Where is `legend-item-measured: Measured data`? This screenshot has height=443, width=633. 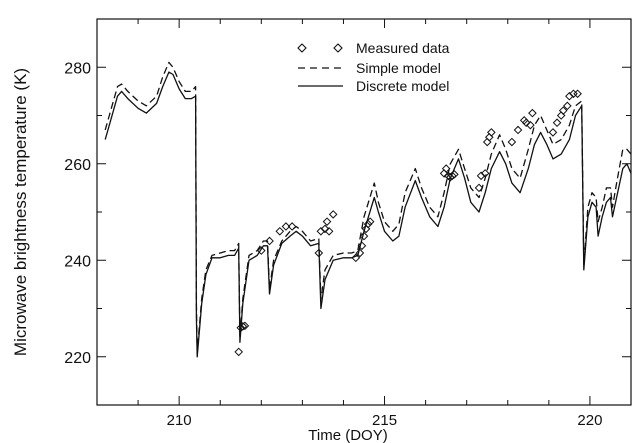 legend-item-measured: Measured data is located at coordinates (374, 48).